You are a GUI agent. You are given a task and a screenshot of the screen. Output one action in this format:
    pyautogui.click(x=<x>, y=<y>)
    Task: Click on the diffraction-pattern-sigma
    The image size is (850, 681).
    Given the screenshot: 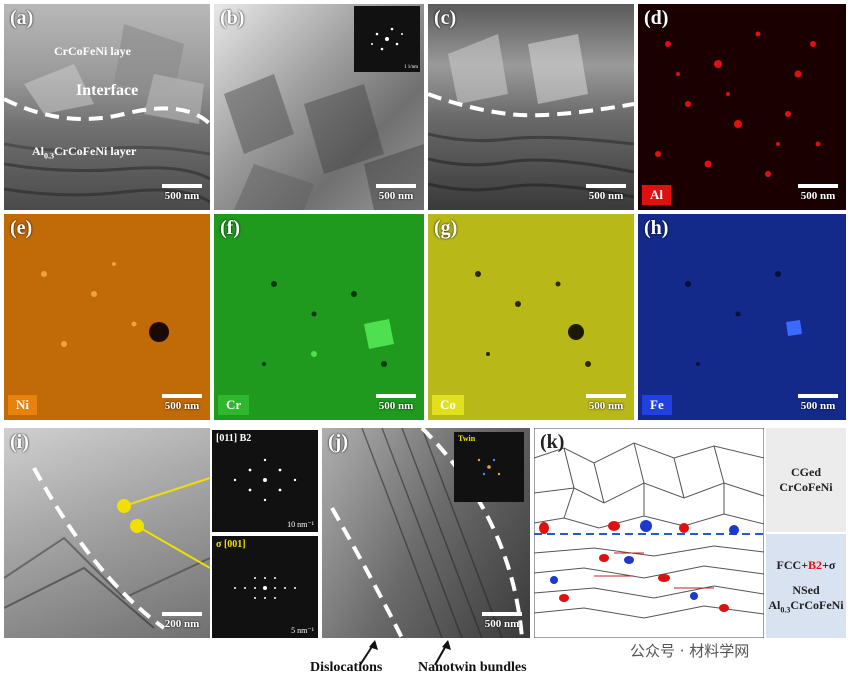 What is the action you would take?
    pyautogui.click(x=265, y=588)
    